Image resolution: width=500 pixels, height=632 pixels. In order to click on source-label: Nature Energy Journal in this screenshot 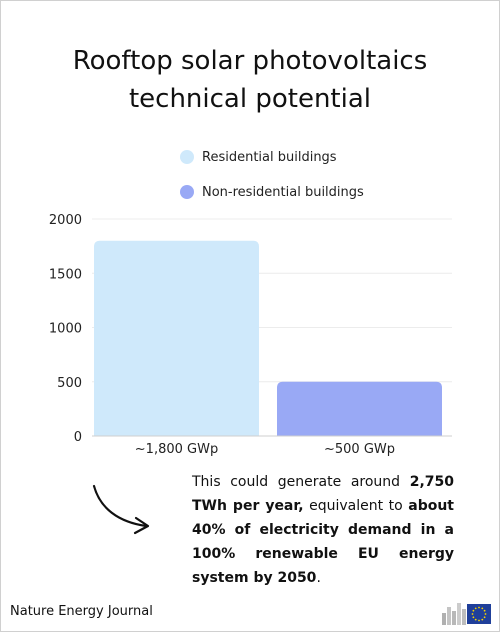, I will do `click(81, 611)`.